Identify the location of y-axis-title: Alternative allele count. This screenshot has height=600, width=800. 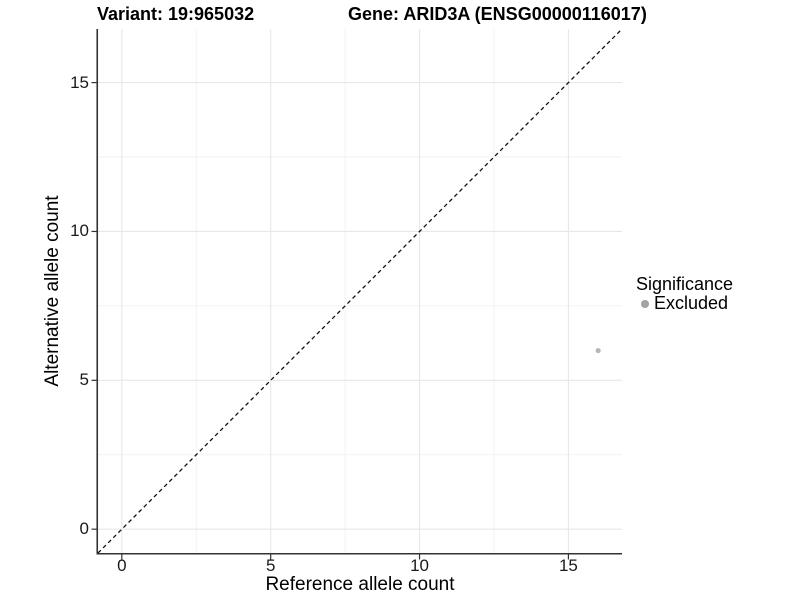
(52, 291).